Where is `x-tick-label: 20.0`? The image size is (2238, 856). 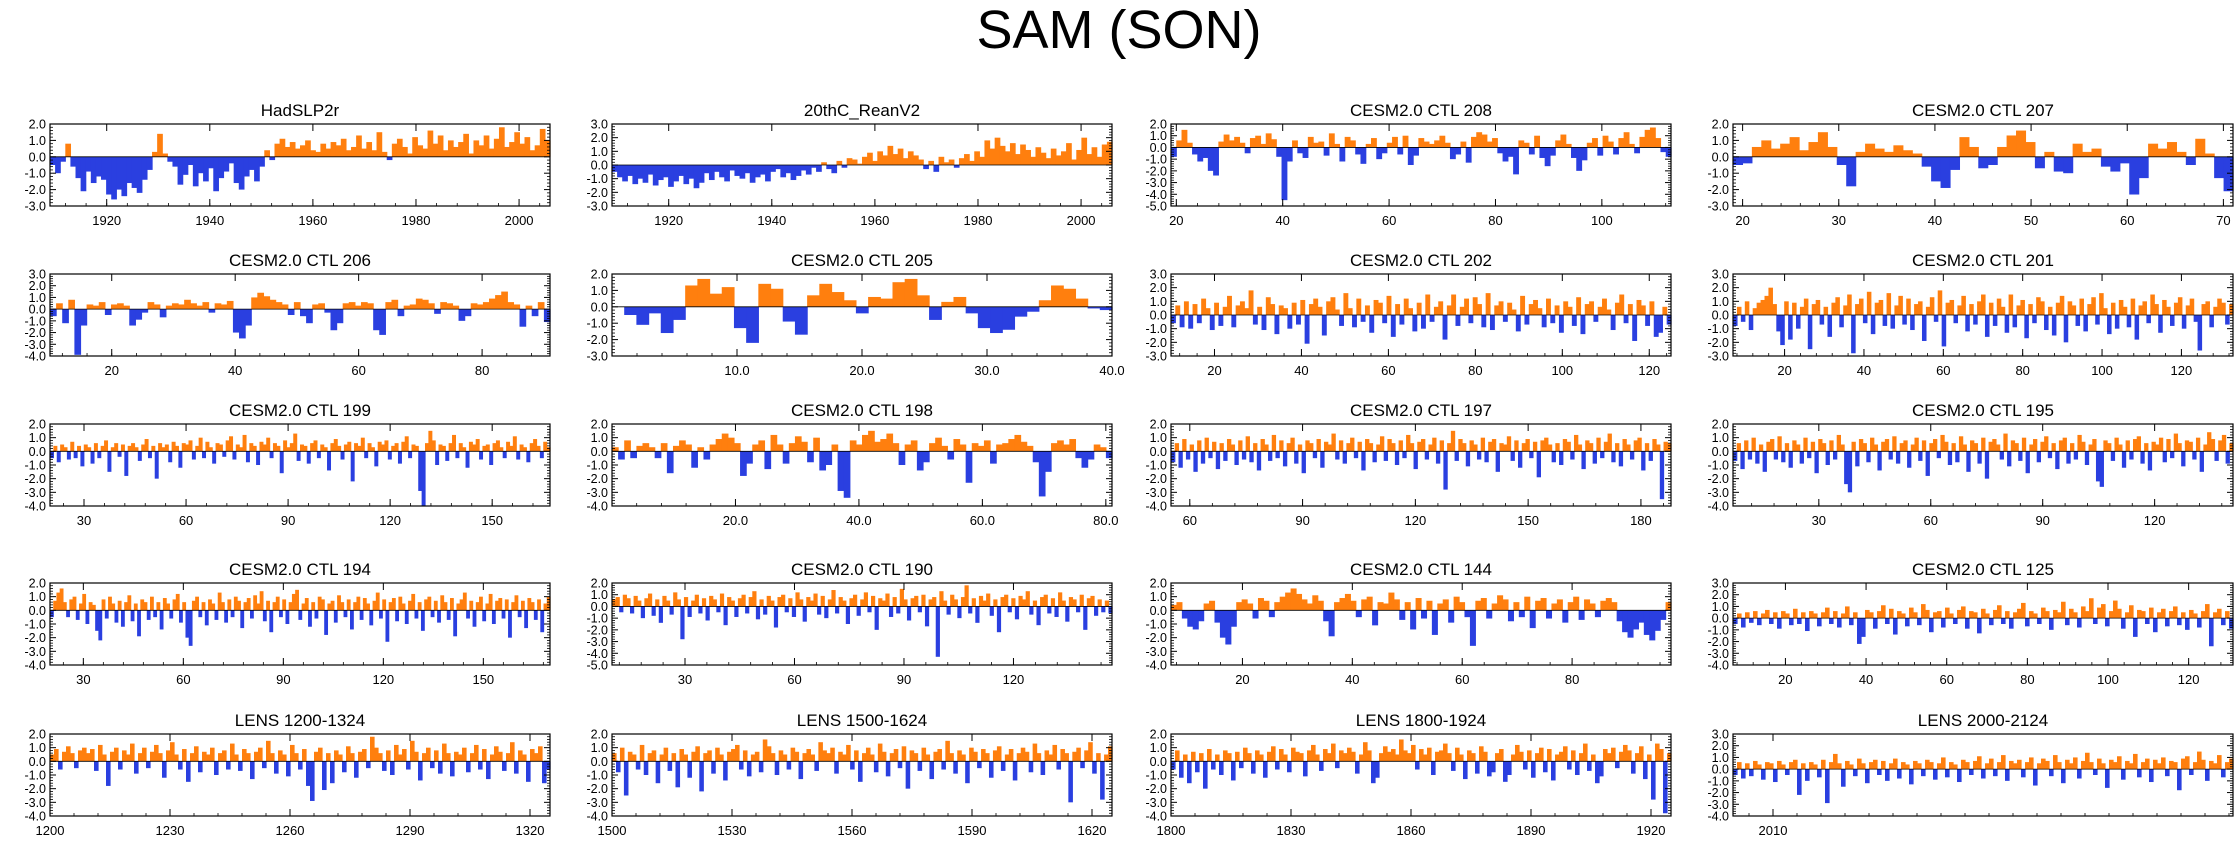 x-tick-label: 20.0 is located at coordinates (861, 370).